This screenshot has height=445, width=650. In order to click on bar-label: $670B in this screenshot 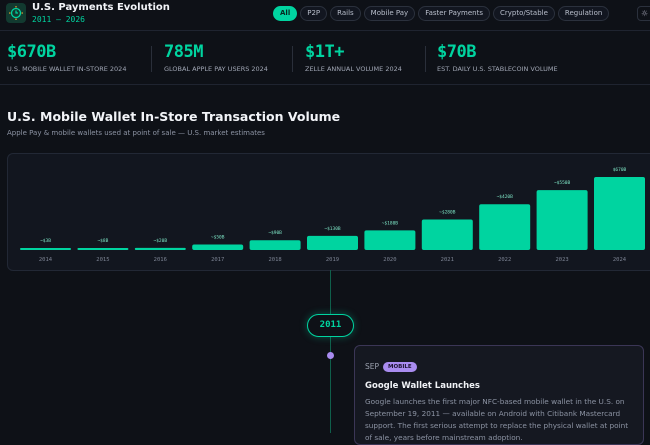, I will do `click(620, 170)`.